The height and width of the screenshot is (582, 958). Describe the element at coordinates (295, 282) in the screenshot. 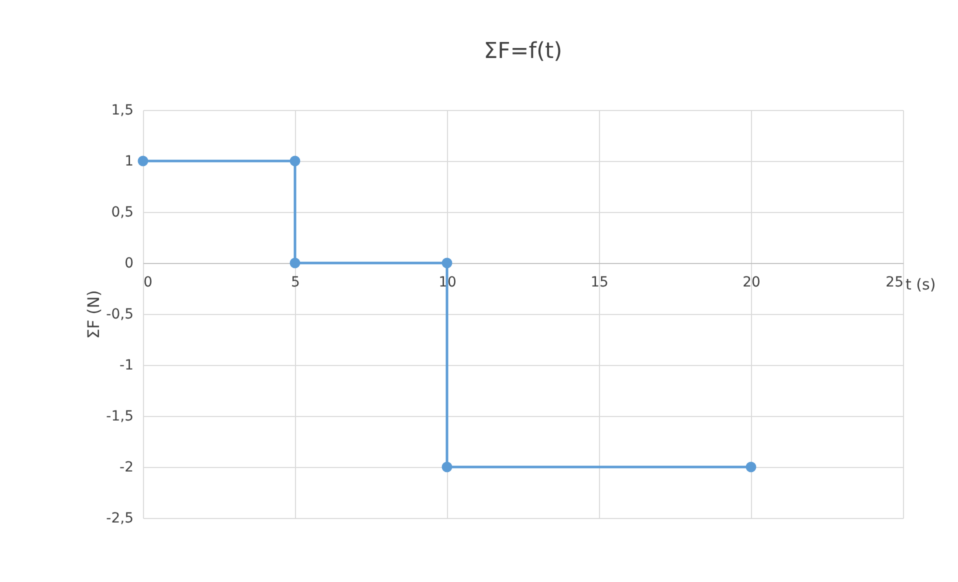

I see `x-tick-label: 5` at that location.